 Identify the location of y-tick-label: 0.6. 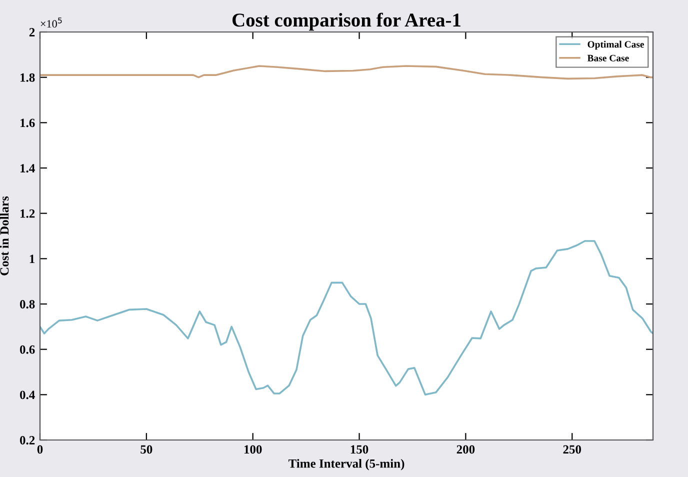
(27, 349).